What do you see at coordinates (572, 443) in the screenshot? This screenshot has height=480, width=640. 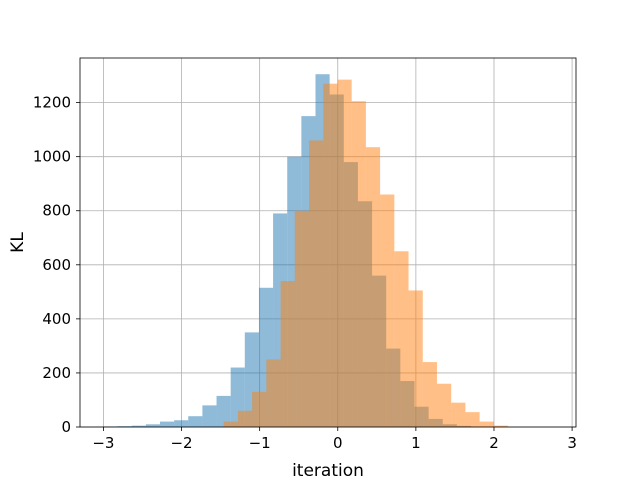 I see `x-tick-label: 3` at bounding box center [572, 443].